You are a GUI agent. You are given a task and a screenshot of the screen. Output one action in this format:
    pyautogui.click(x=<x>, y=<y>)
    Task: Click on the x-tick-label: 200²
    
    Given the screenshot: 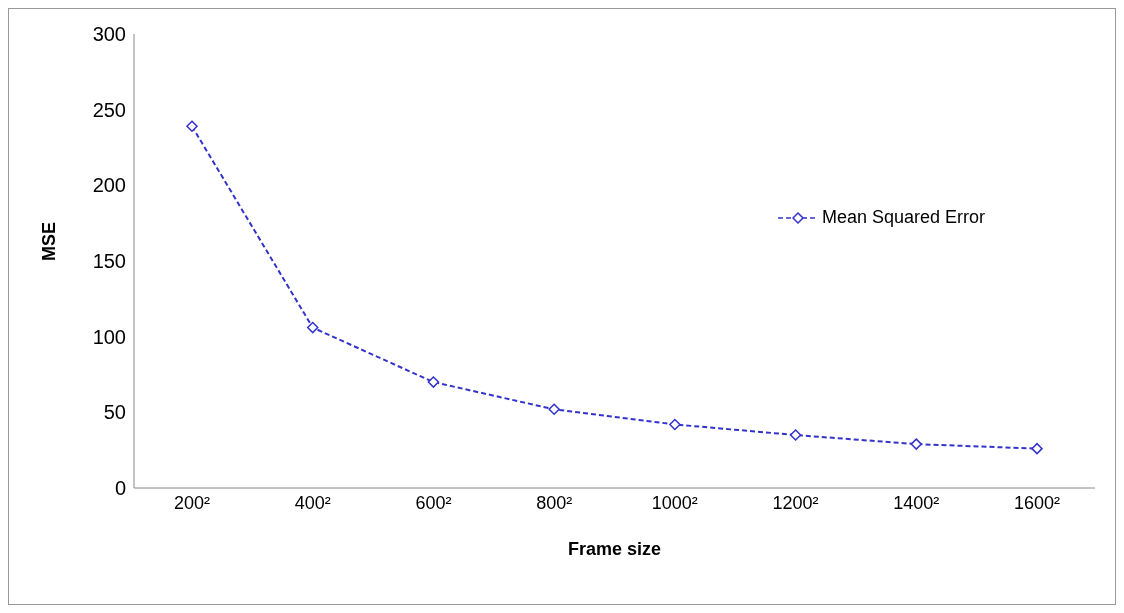 What is the action you would take?
    pyautogui.click(x=192, y=502)
    